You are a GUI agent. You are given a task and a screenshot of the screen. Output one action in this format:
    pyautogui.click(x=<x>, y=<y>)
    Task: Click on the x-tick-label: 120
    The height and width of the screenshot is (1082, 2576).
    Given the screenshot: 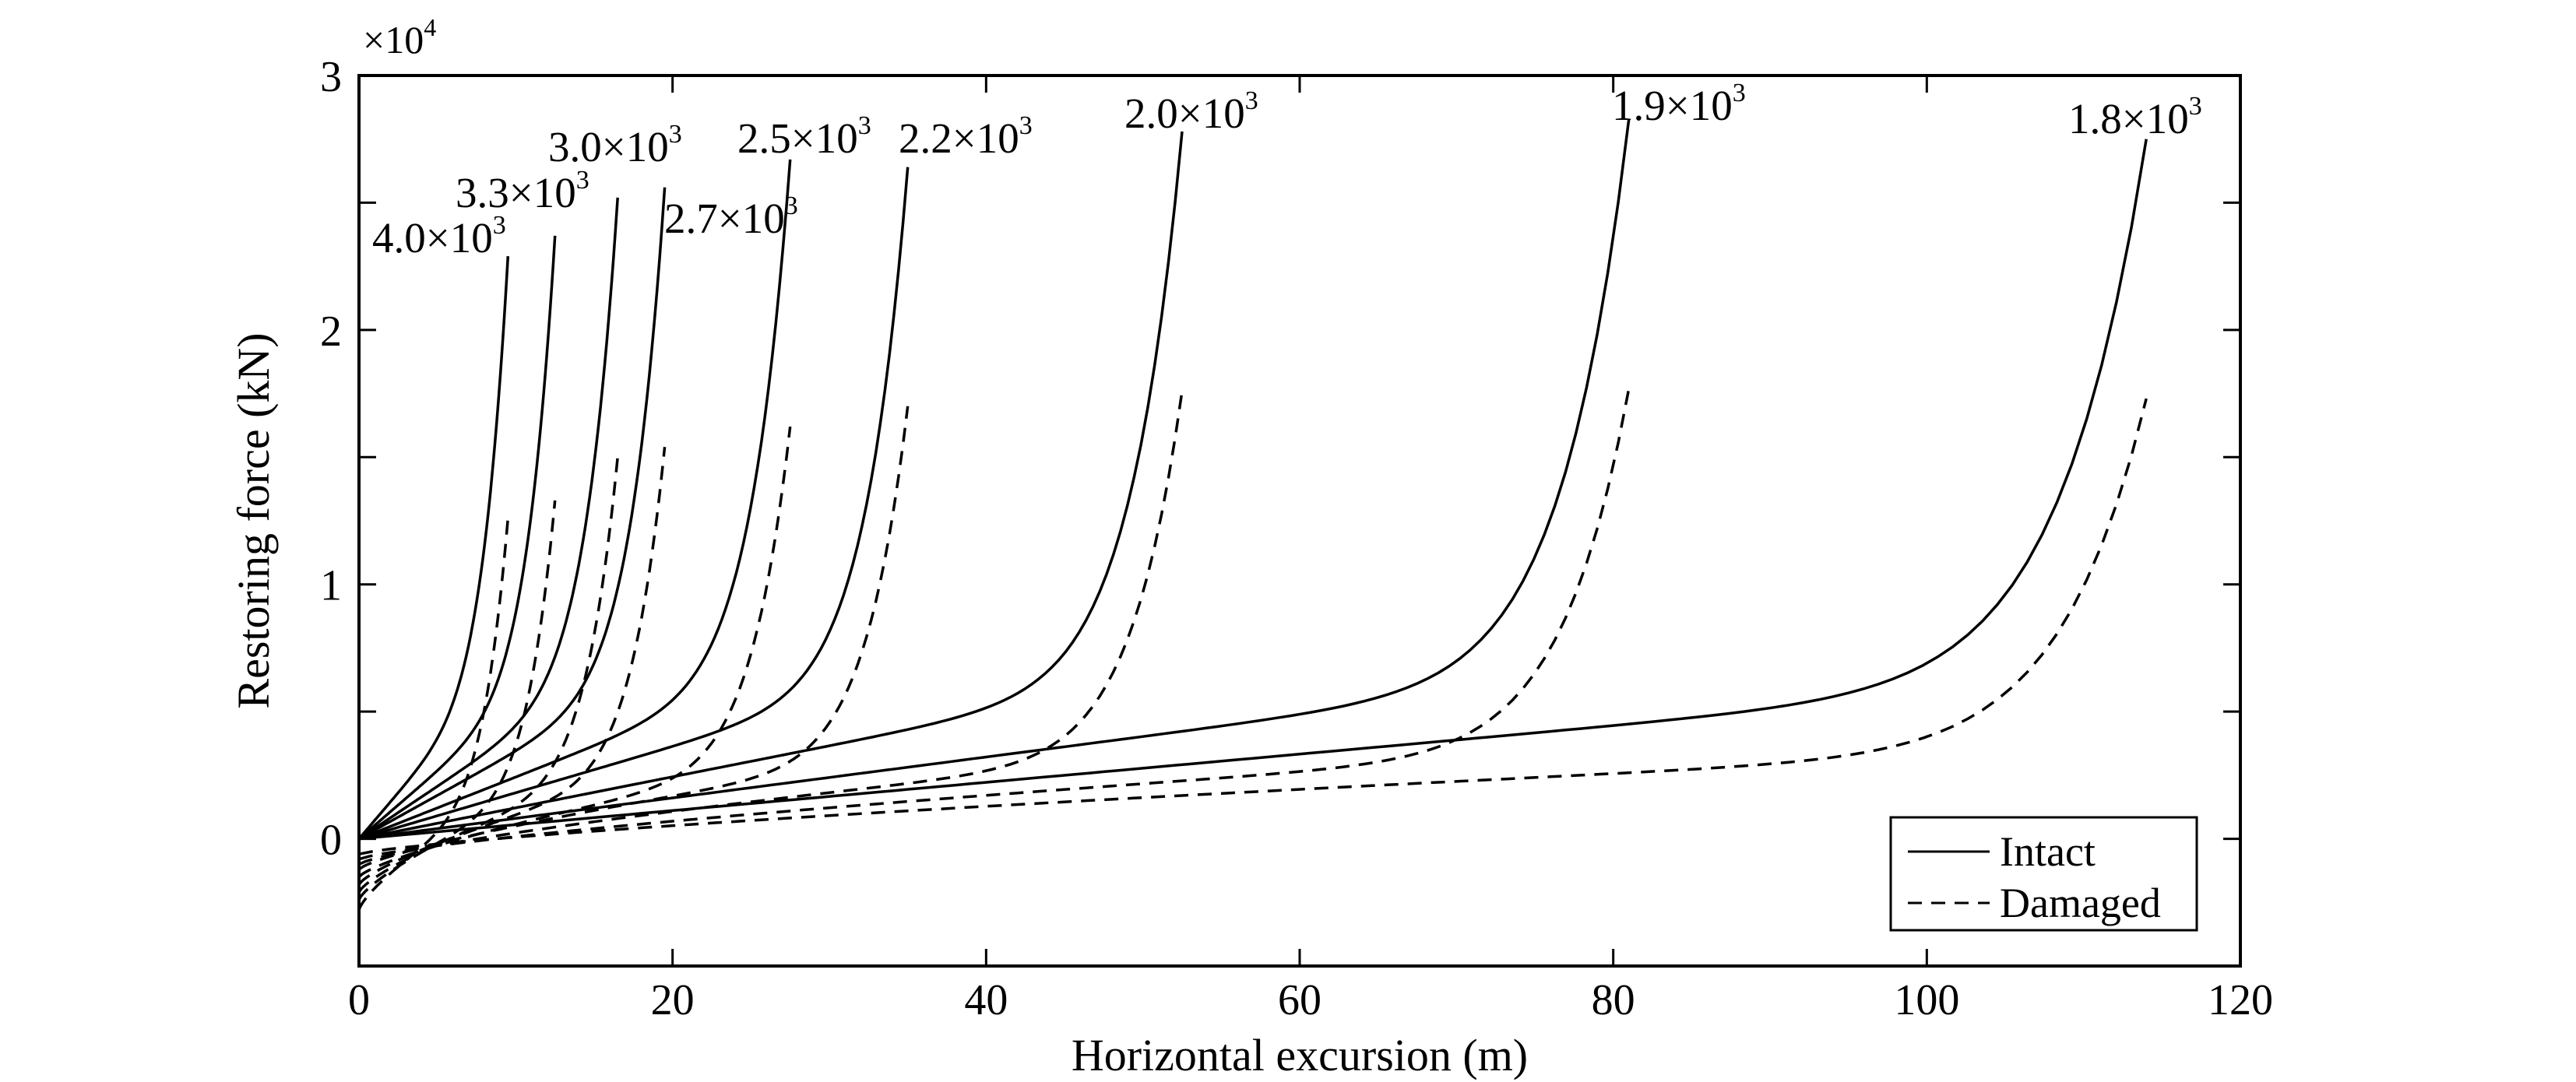 What is the action you would take?
    pyautogui.click(x=2240, y=1000)
    